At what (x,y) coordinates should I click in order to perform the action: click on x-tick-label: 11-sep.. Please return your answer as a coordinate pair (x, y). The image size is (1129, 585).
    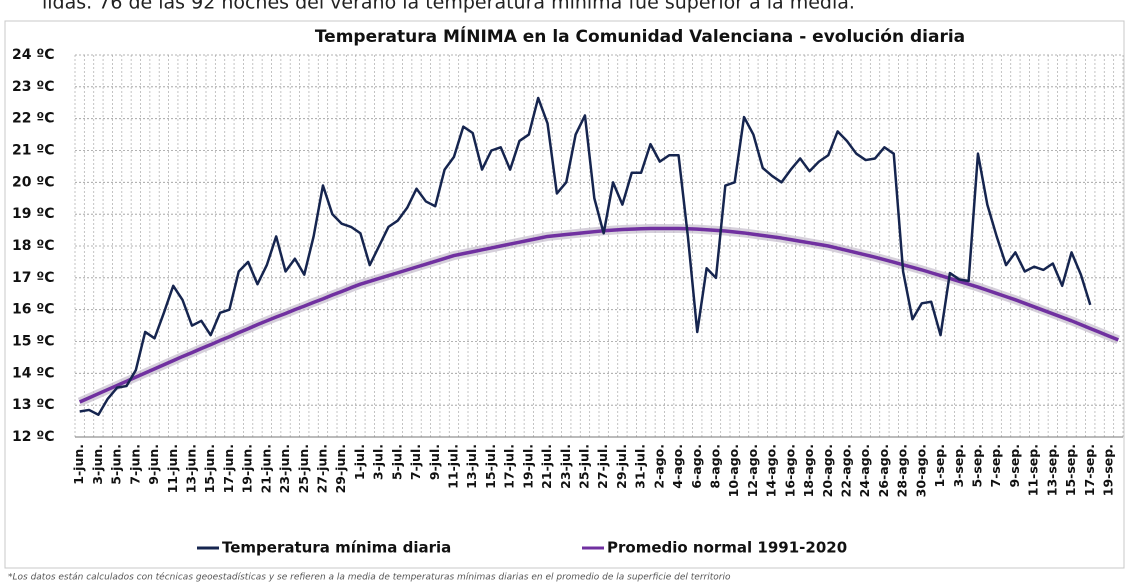
    Looking at the image, I should click on (1033, 470).